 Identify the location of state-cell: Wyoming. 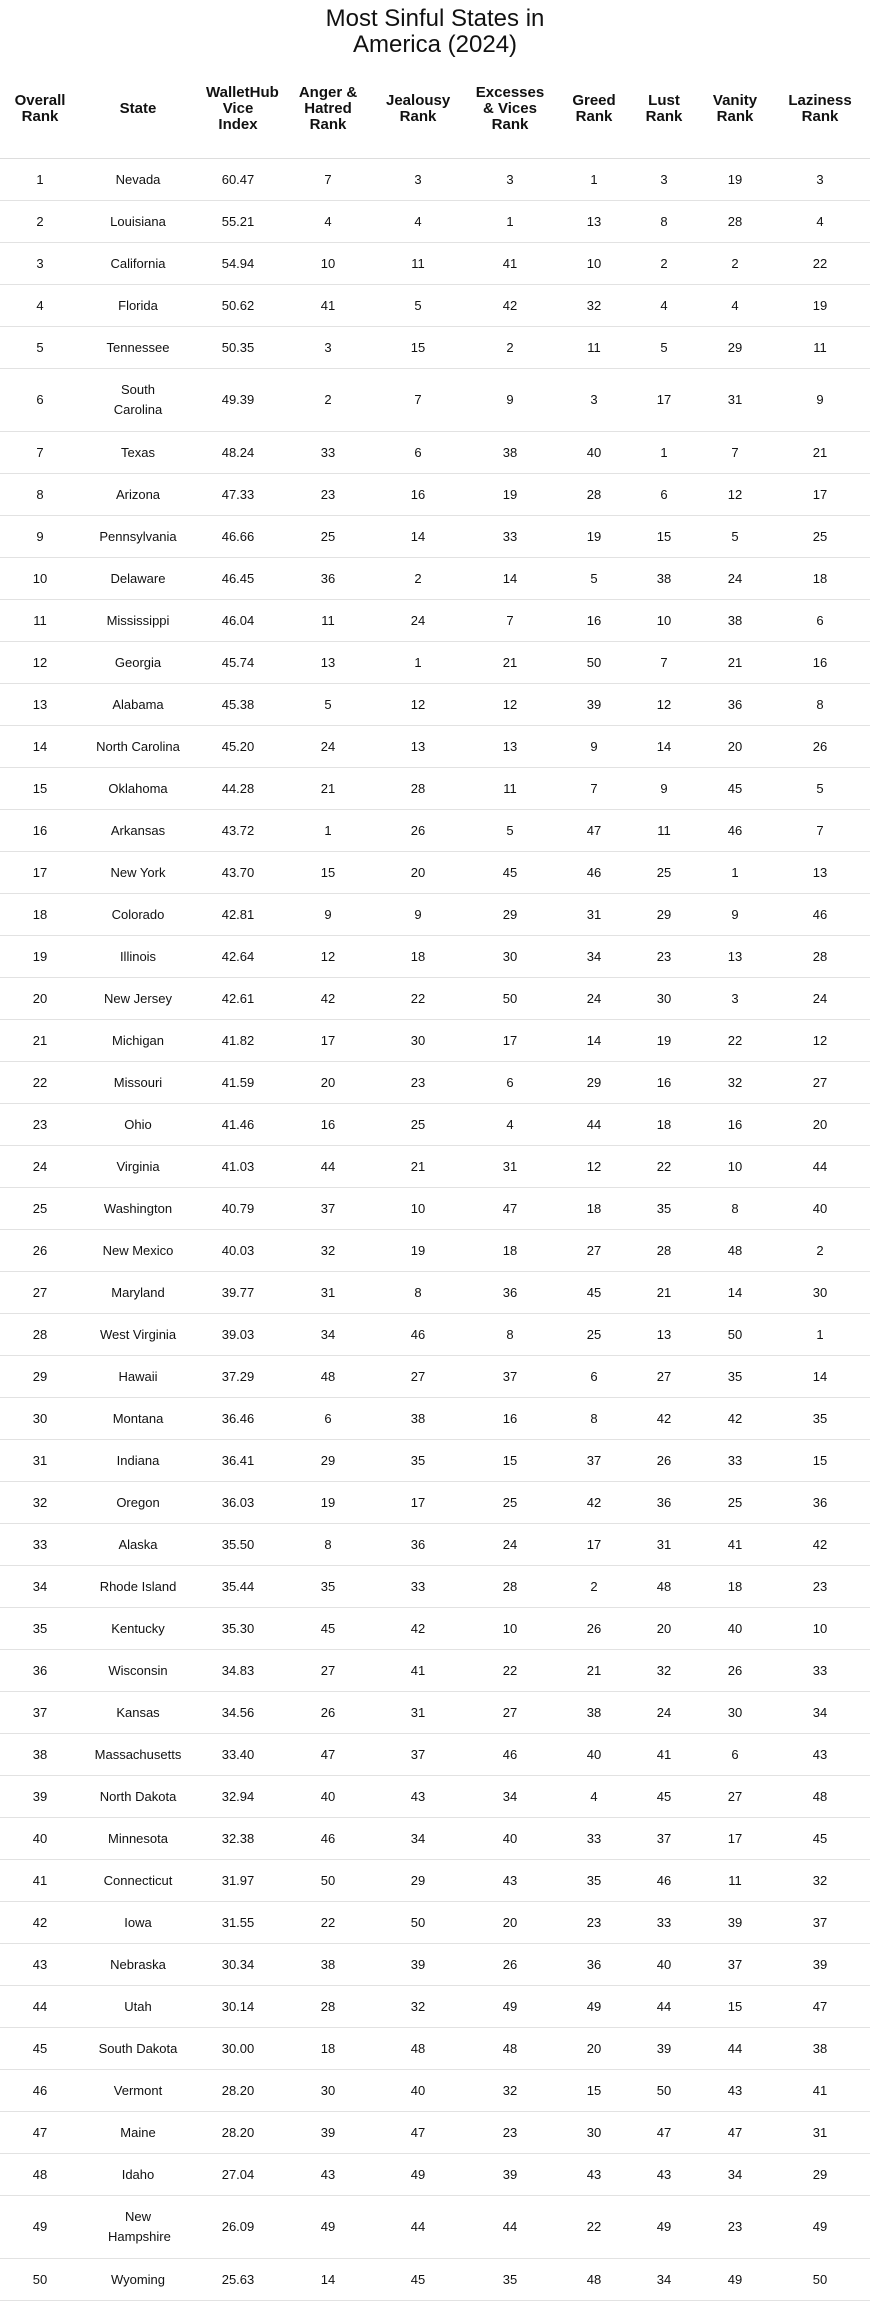
(138, 2279).